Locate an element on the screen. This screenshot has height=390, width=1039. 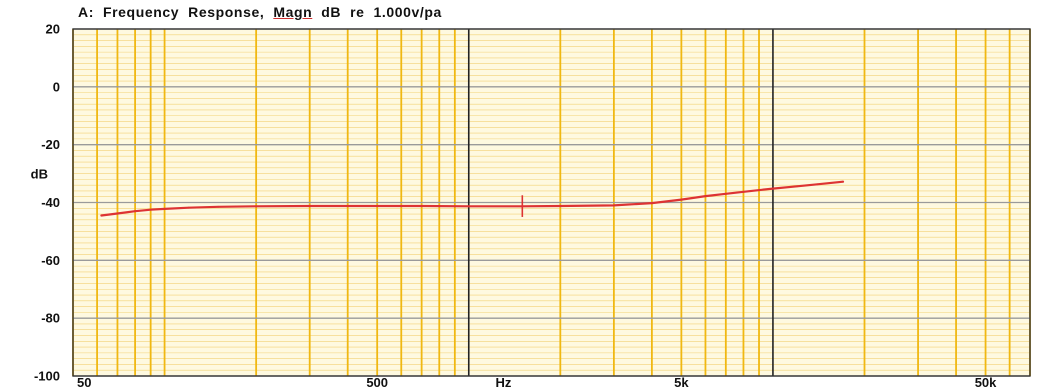
x-axis-label: Hz is located at coordinates (503, 382).